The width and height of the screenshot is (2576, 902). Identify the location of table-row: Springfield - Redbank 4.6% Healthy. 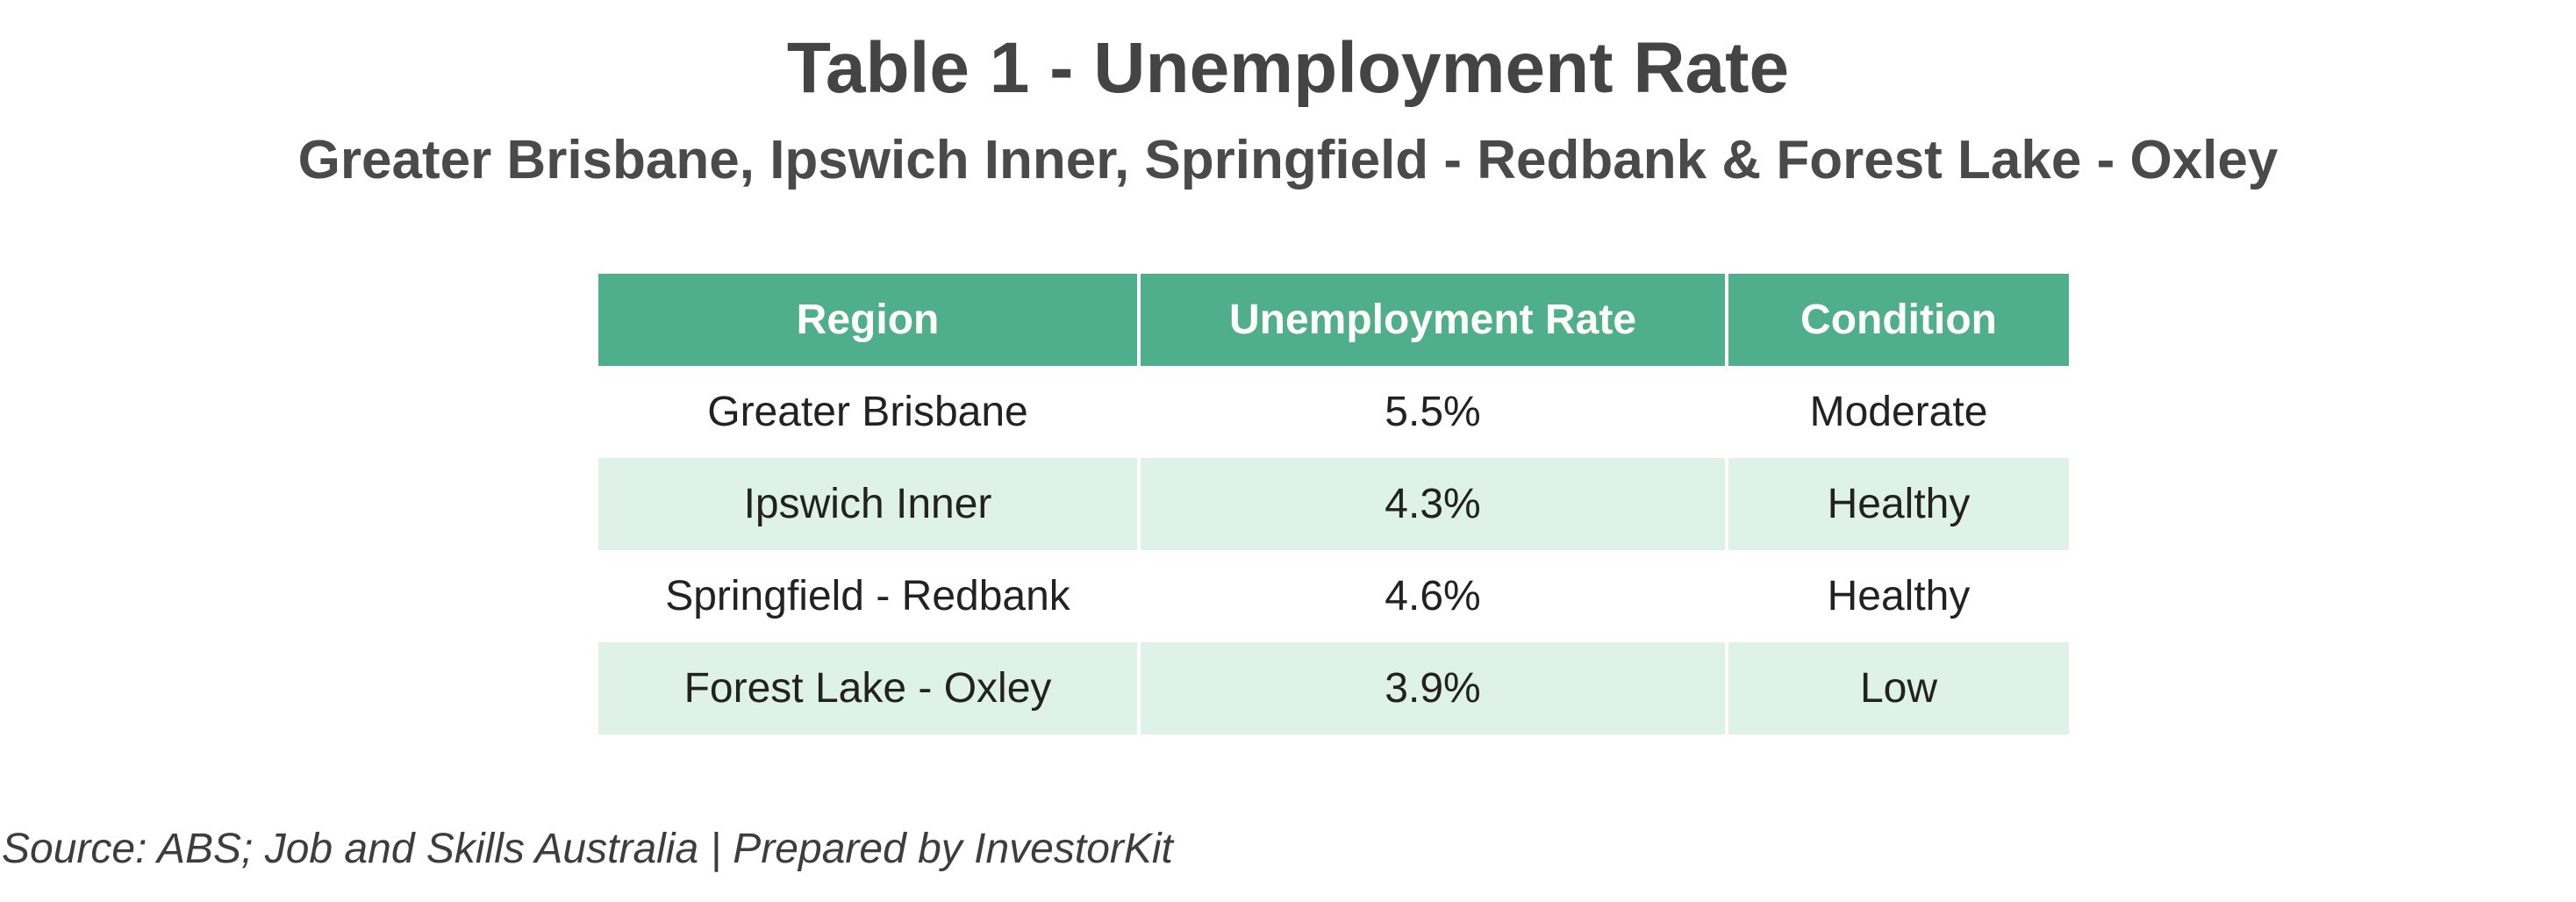
(1333, 596).